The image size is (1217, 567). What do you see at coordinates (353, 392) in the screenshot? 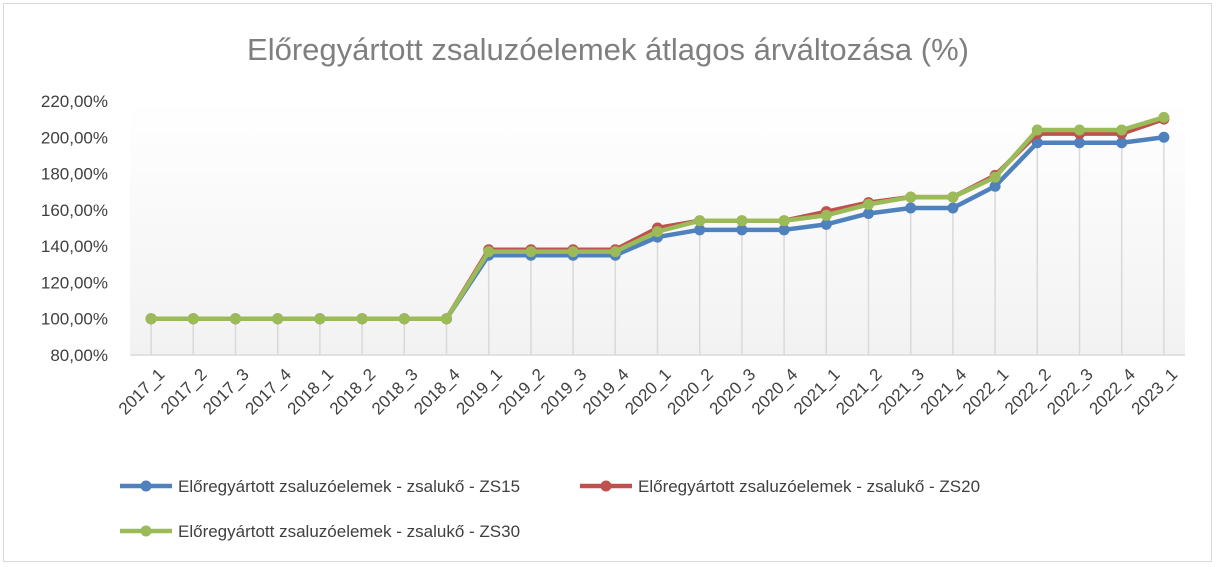
I see `x-tick-label: 2018_2` at bounding box center [353, 392].